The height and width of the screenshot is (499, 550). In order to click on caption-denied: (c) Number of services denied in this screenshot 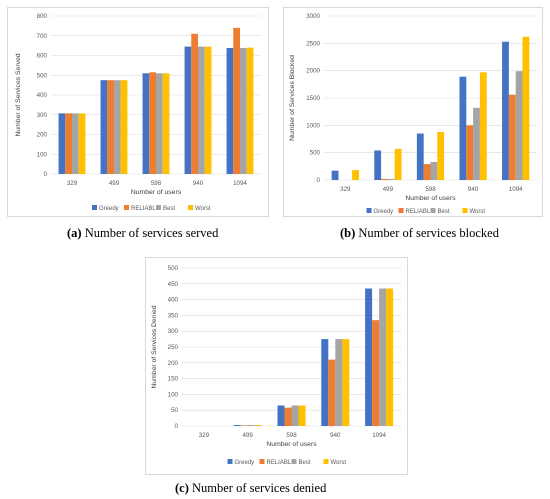, I will do `click(250, 488)`.